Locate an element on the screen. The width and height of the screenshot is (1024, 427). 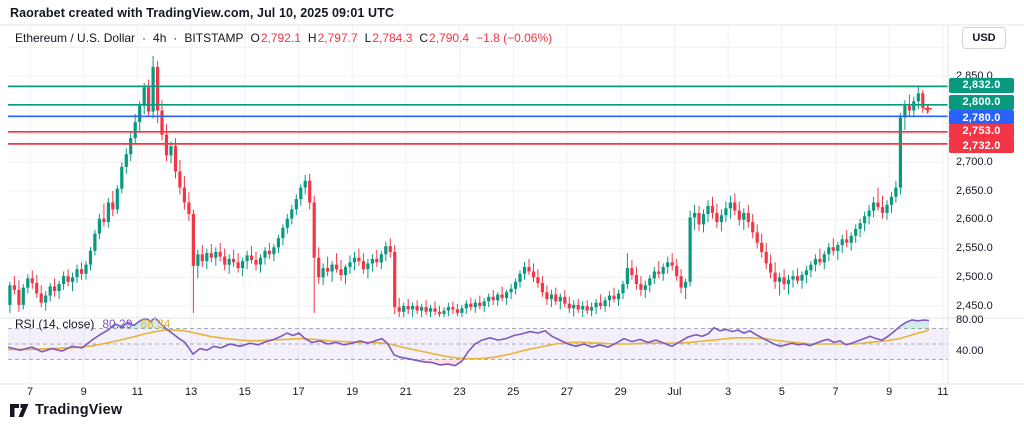
change-label: −1.8 (−0.06%) is located at coordinates (514, 38).